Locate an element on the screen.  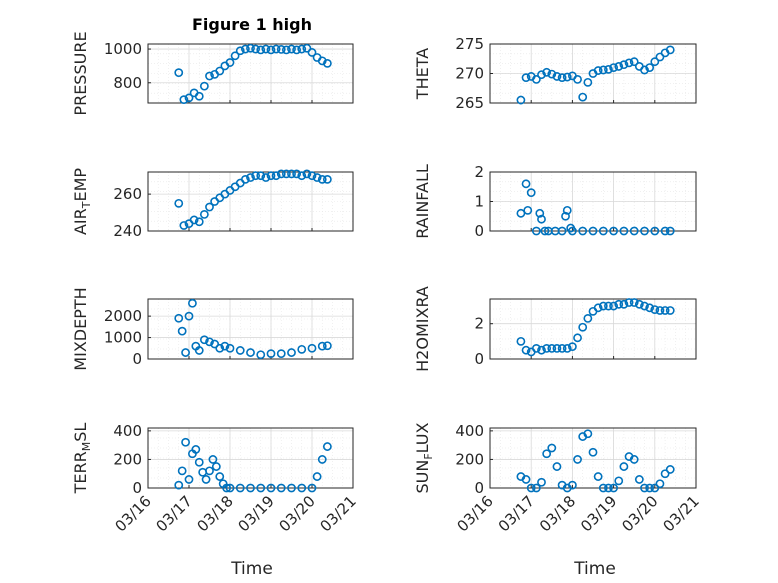
subplot-h2omixra: 0 2 H2OMIXRA is located at coordinates (555, 329).